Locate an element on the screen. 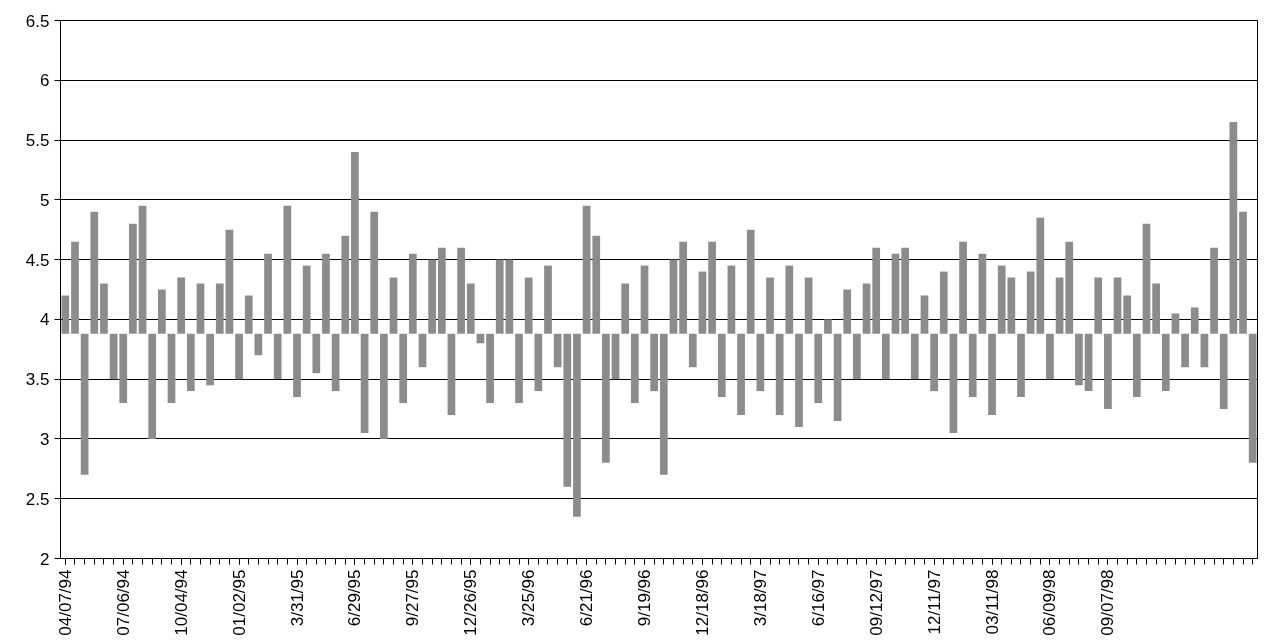 Image resolution: width=1270 pixels, height=643 pixels. x-tick-label: 06/09/98 is located at coordinates (1050, 602).